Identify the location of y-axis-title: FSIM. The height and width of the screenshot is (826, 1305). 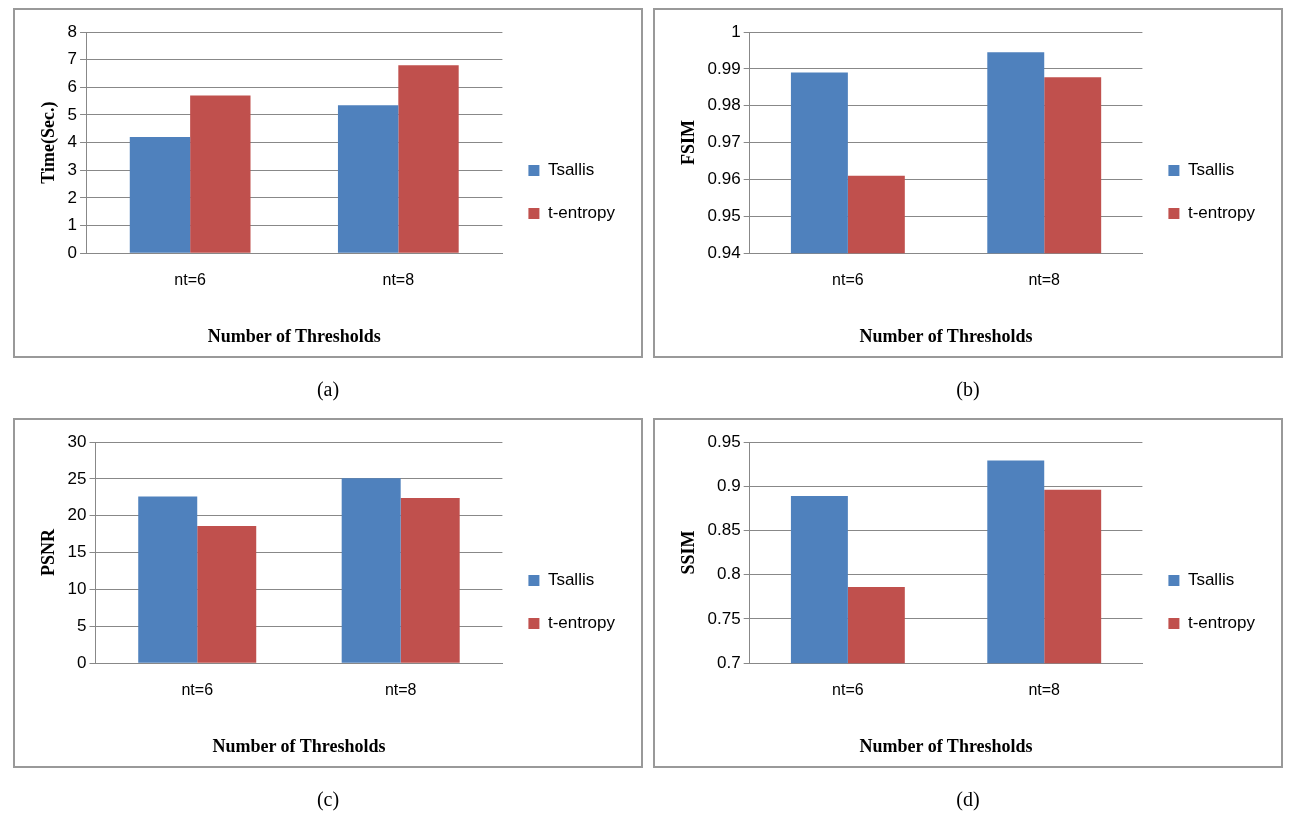
(688, 143).